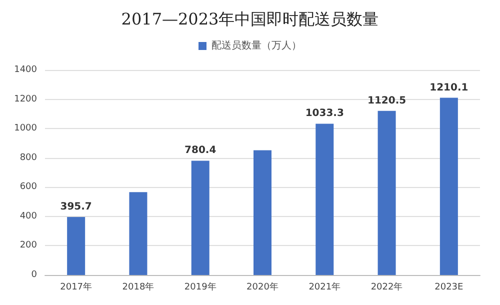  Describe the element at coordinates (26, 70) in the screenshot. I see `y-tick-label: 1400` at that location.